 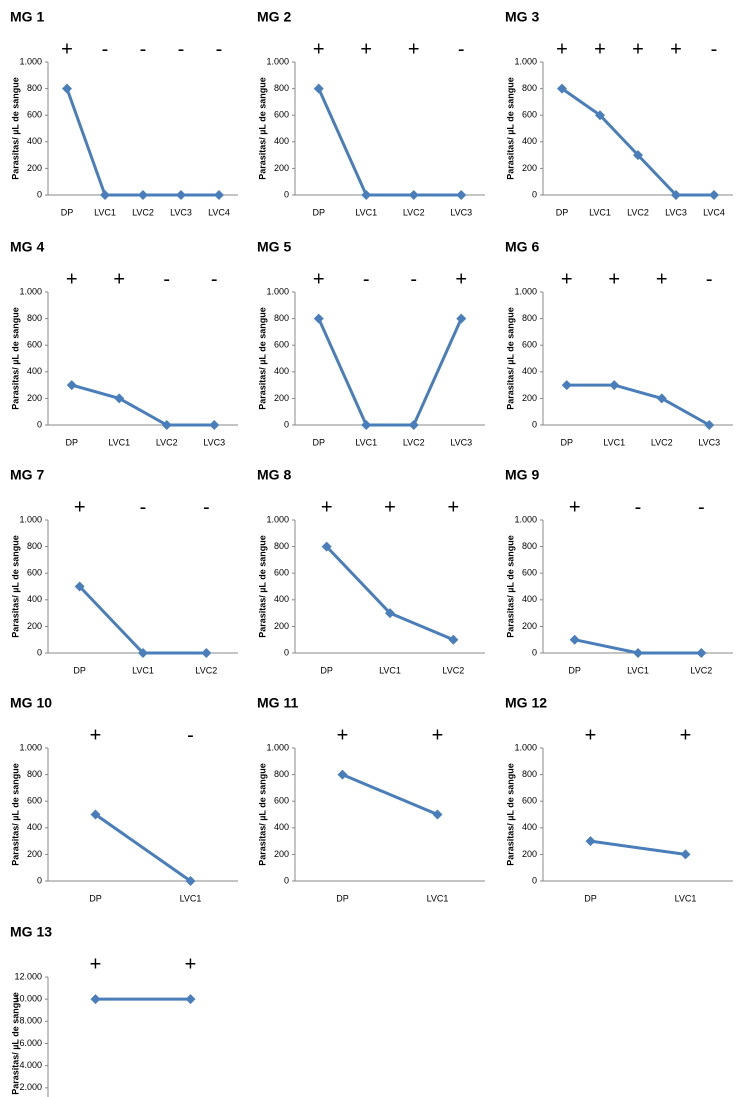 I want to click on x-tick-label: LVC4, so click(x=714, y=212).